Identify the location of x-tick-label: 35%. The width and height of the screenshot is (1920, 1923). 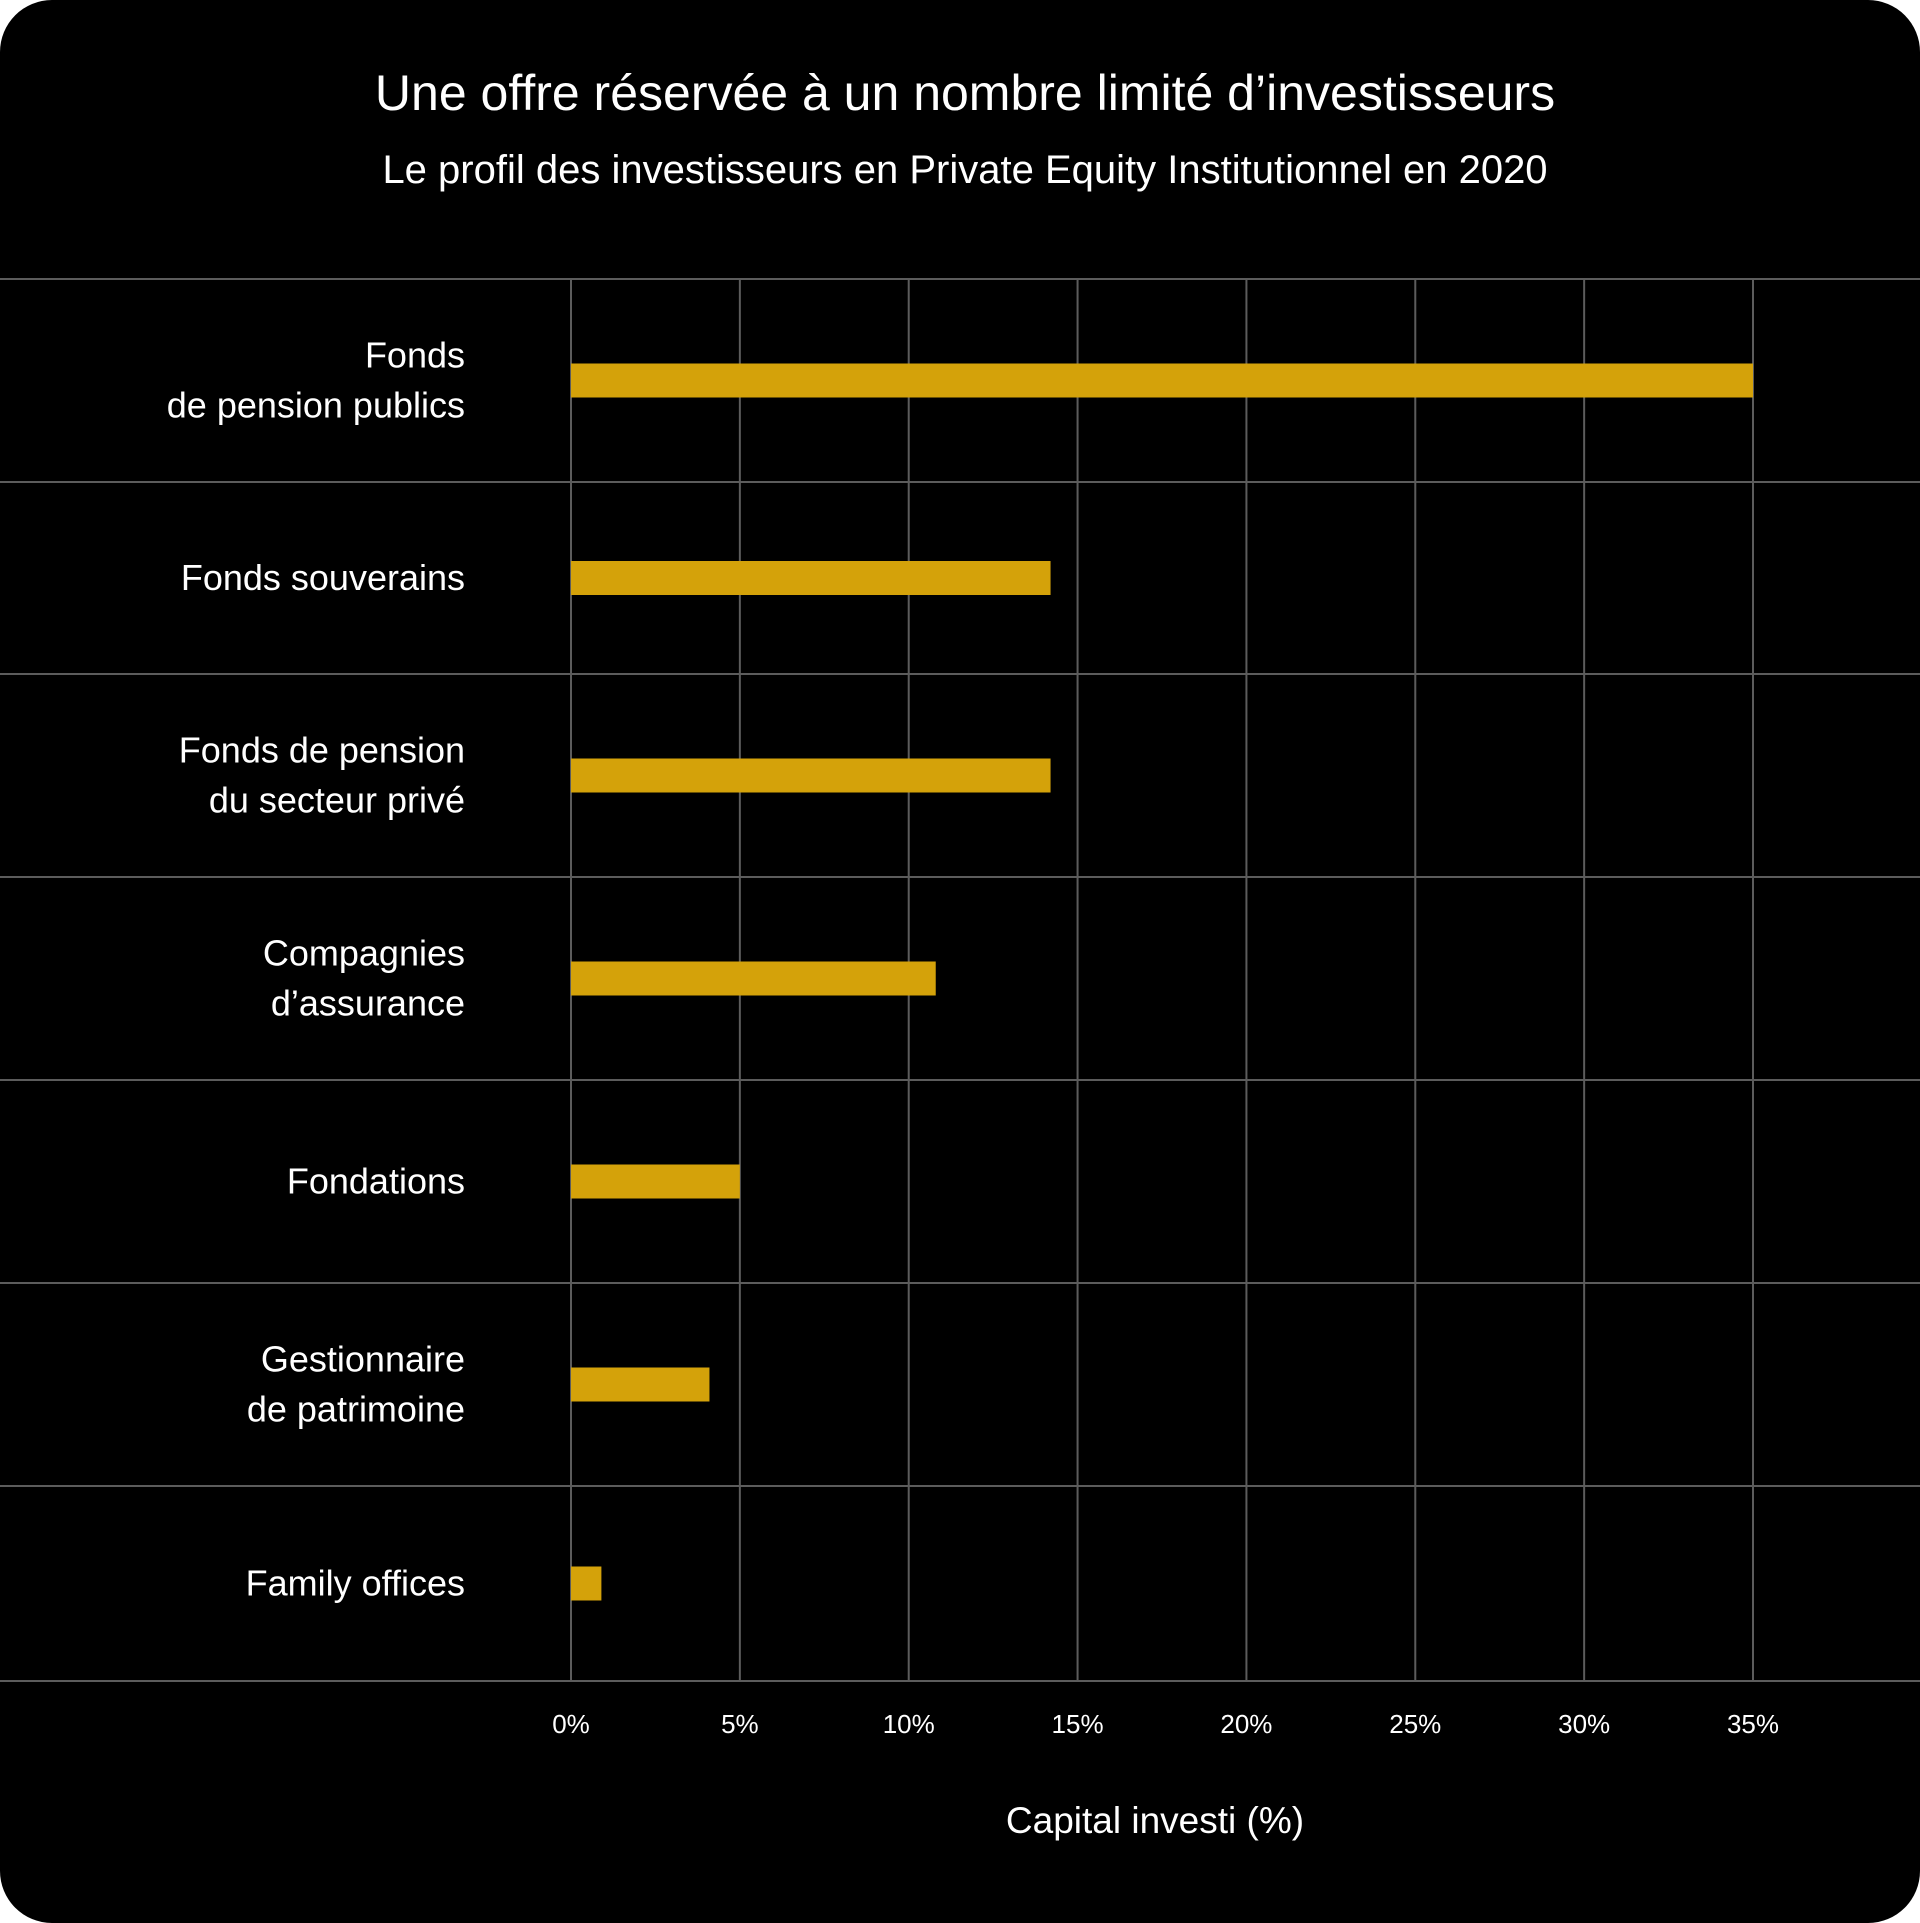
(1753, 1724).